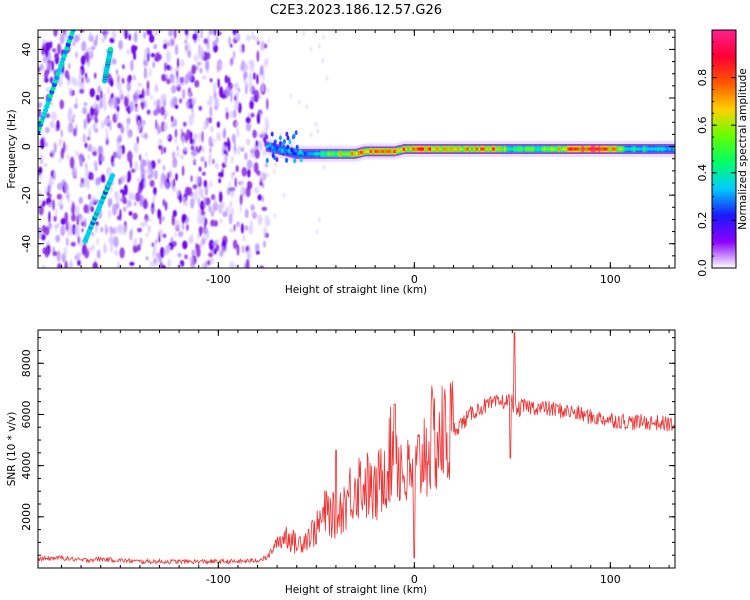  I want to click on colorbar-label: Normalized spectral amplitude, so click(743, 148).